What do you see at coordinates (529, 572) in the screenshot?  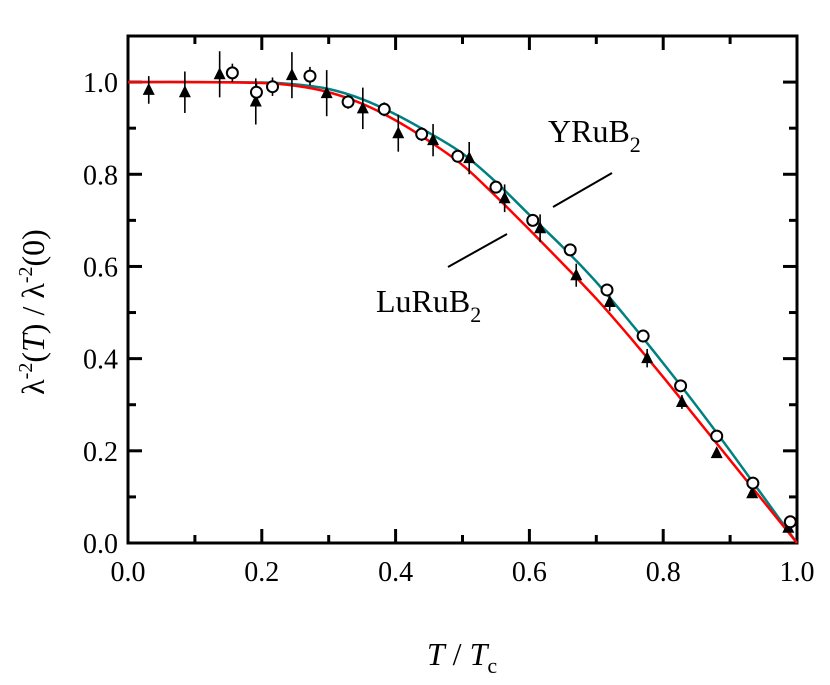 I see `x-tick-label: 0.6` at bounding box center [529, 572].